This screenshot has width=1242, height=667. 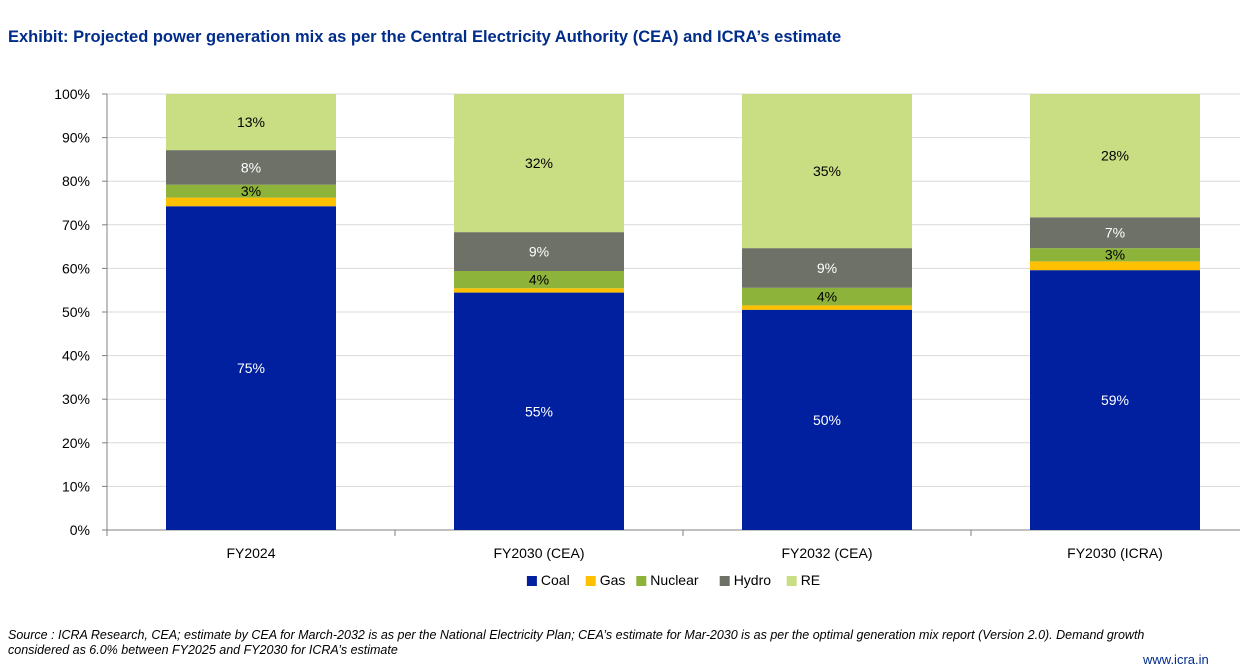 I want to click on y-tick-label: 30%, so click(x=76, y=399).